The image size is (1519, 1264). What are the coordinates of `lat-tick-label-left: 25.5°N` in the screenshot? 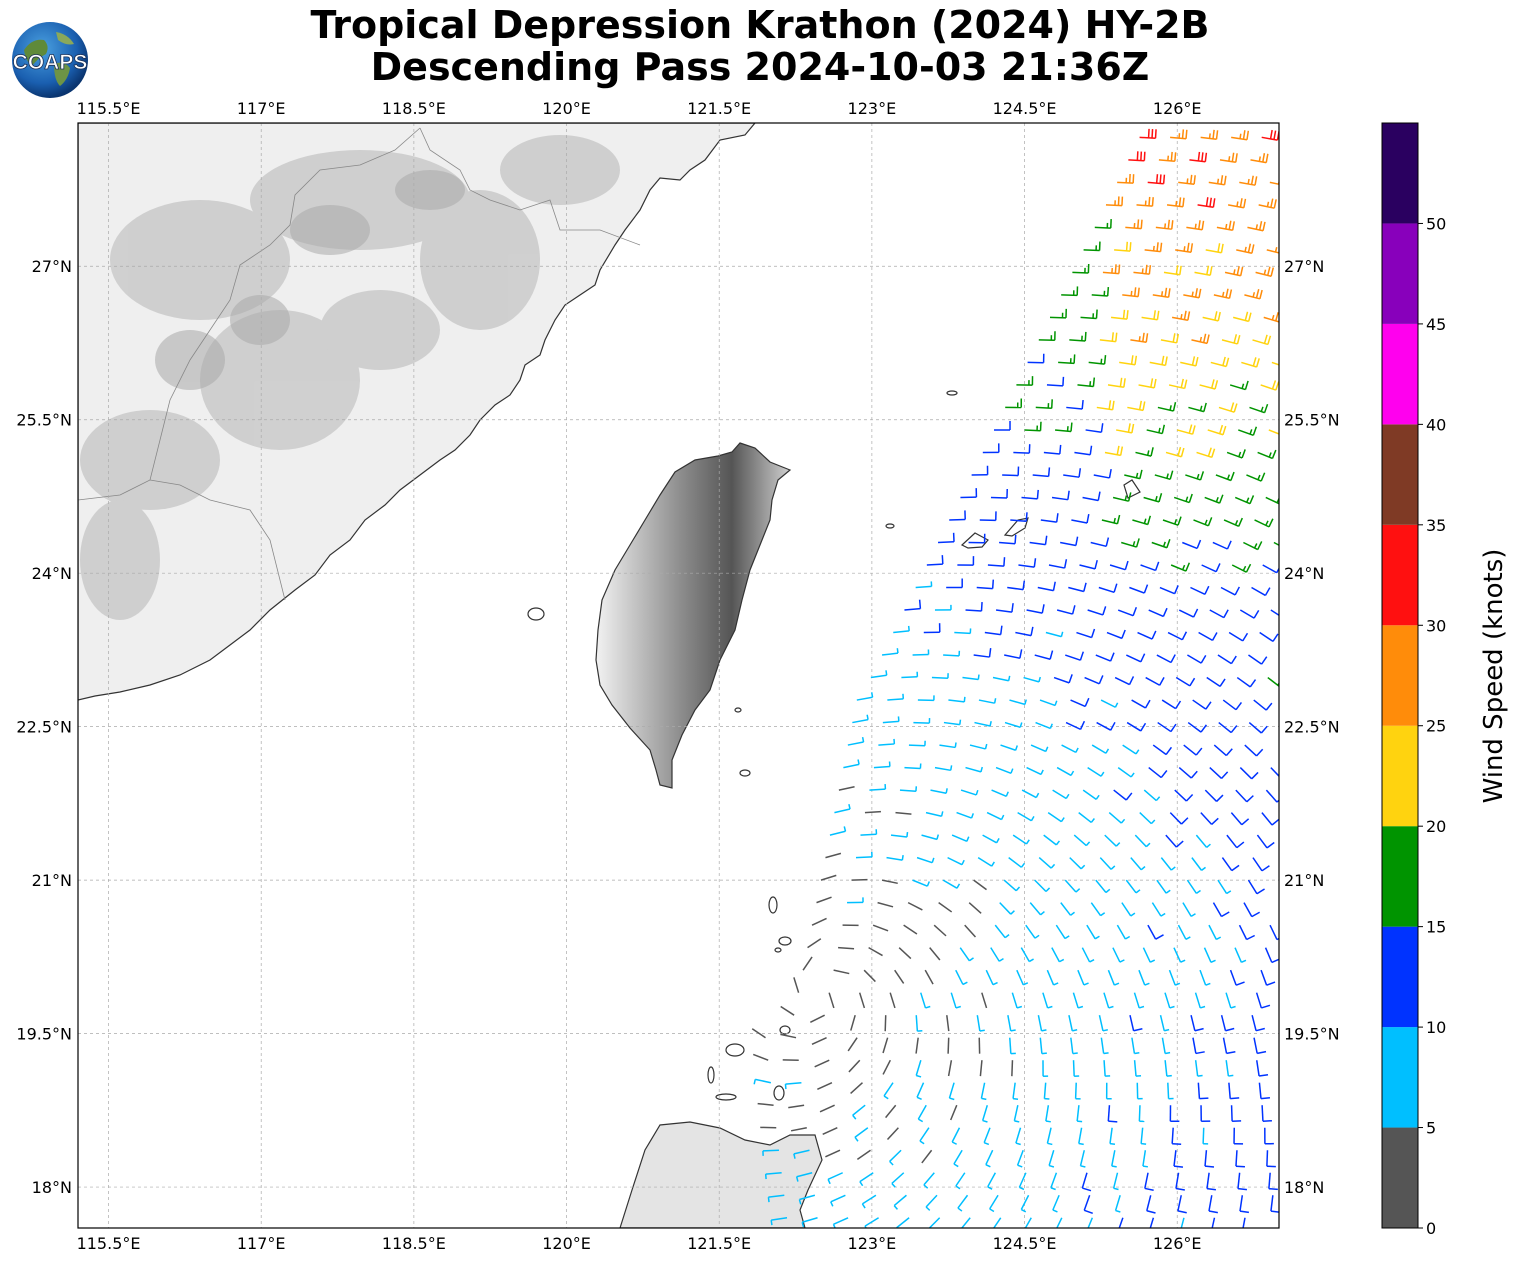 It's located at (44, 420).